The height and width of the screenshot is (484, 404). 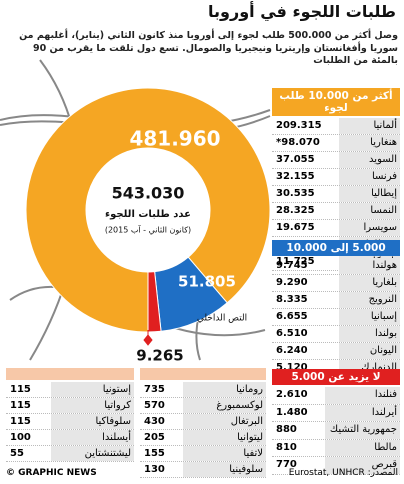 I want to click on table-row: السويد 37.055, so click(x=336, y=160).